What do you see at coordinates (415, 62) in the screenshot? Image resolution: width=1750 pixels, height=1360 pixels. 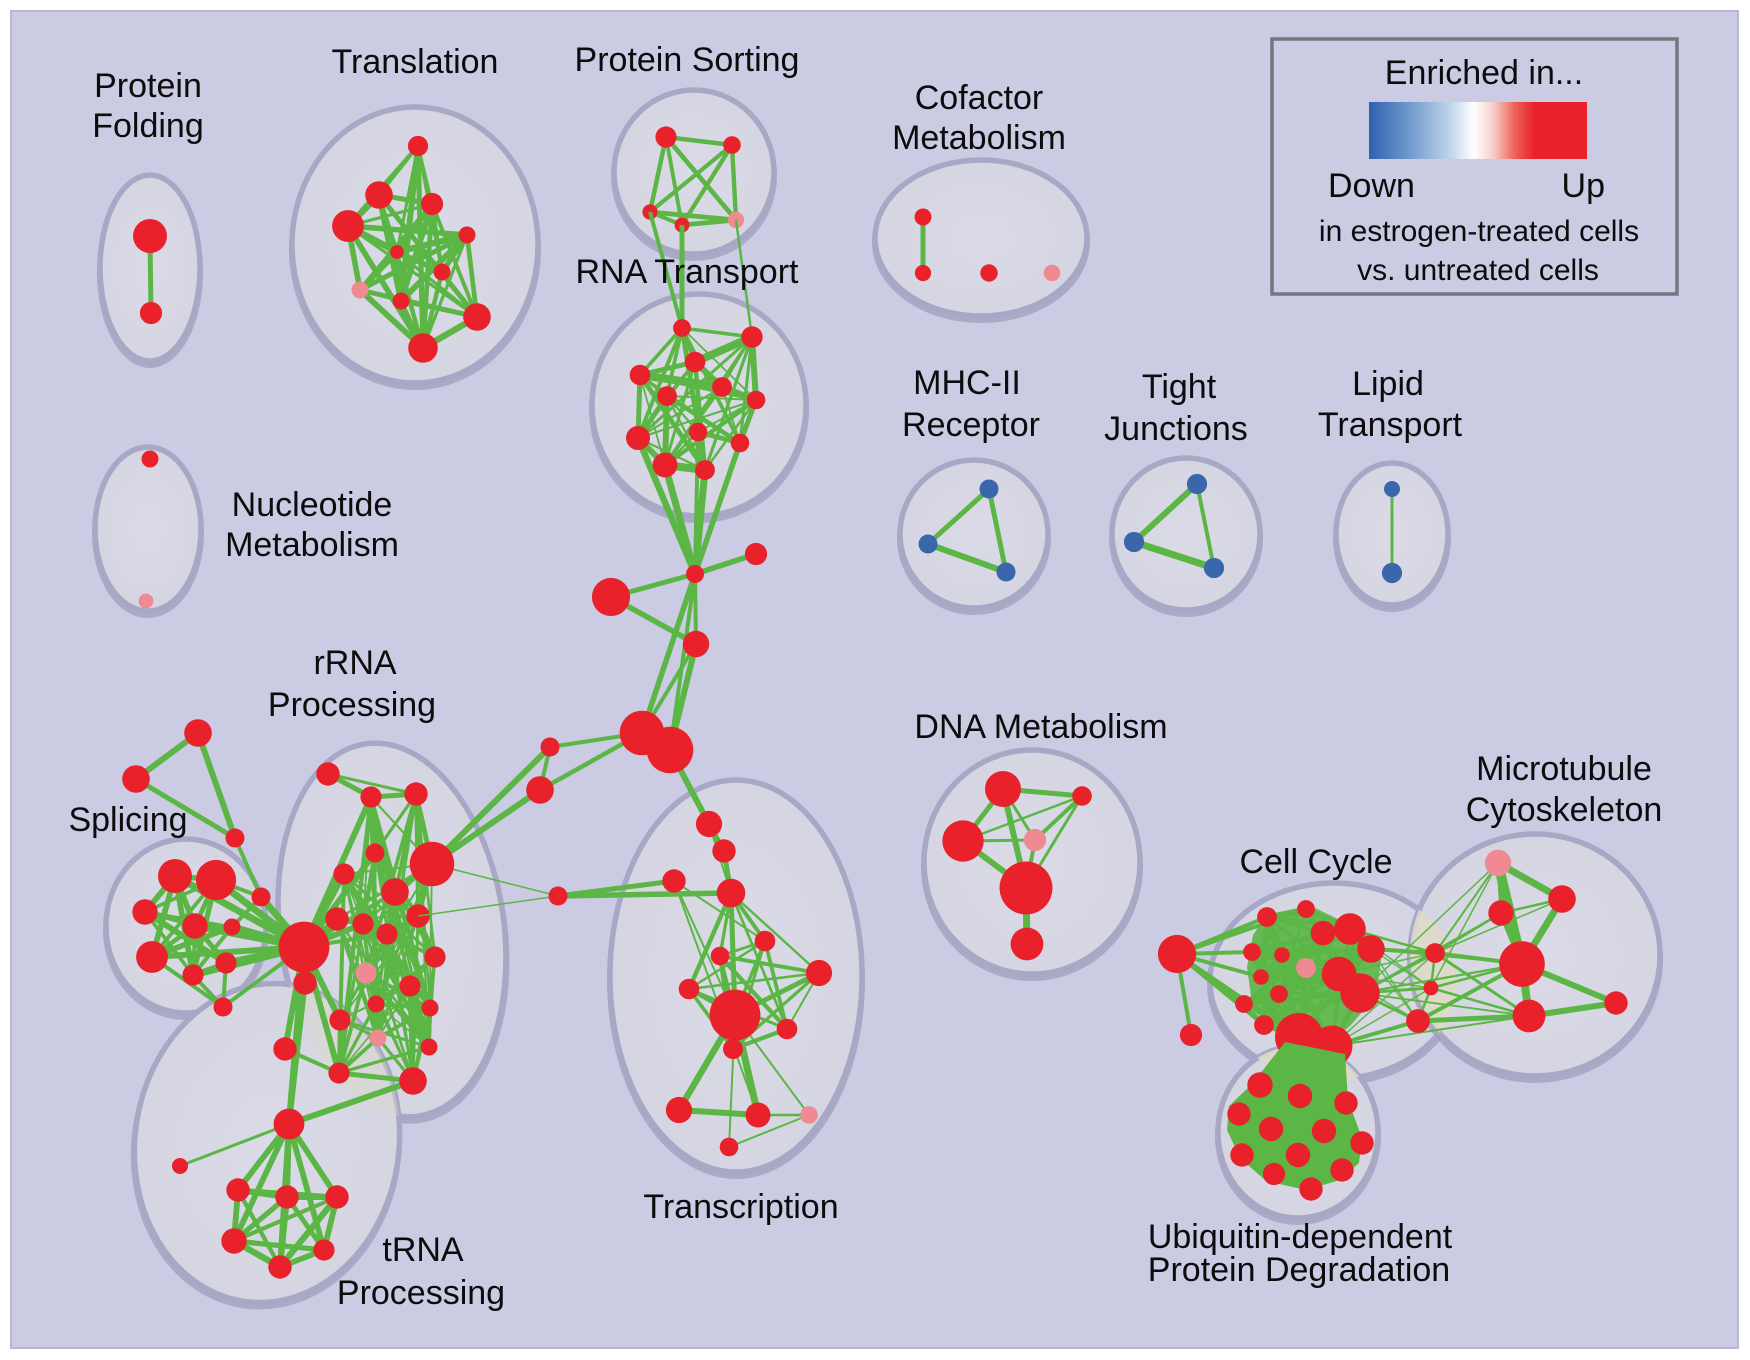 I see `svg-text: Translation` at bounding box center [415, 62].